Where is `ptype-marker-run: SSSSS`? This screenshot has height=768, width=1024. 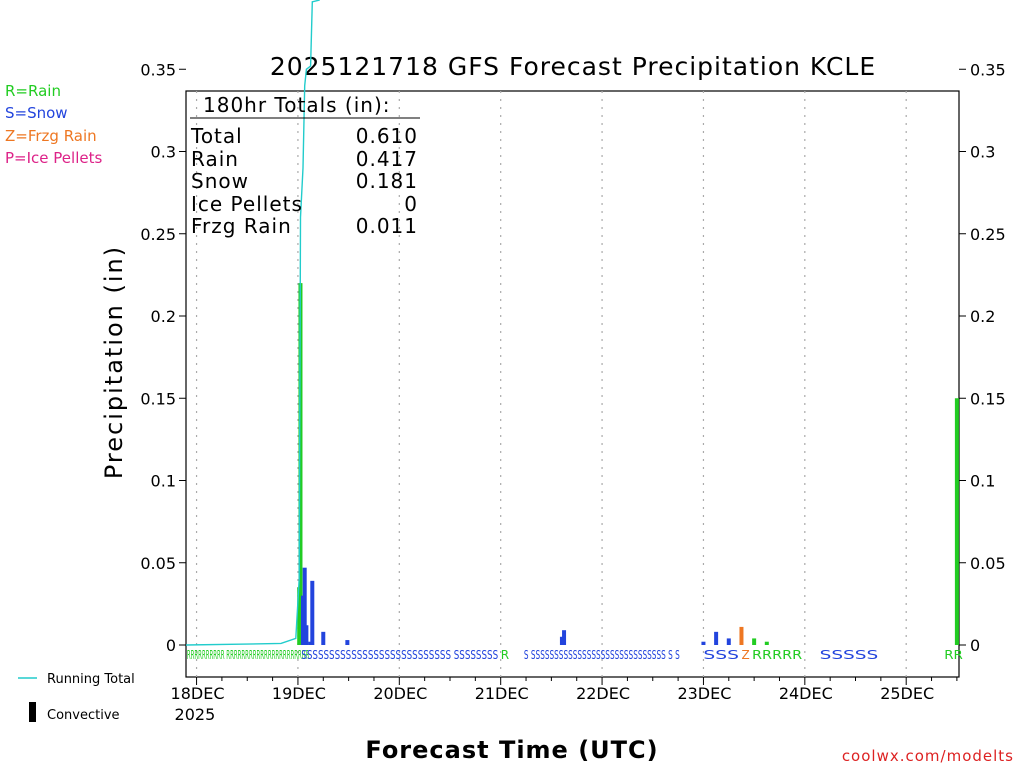 ptype-marker-run: SSSSS is located at coordinates (849, 655).